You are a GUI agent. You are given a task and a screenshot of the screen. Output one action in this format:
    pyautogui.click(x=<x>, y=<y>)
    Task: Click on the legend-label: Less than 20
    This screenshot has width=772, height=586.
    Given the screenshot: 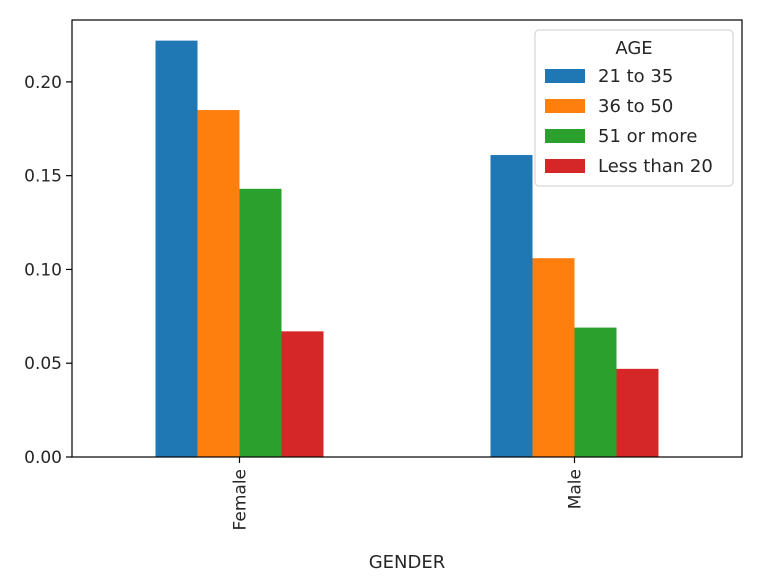 What is the action you would take?
    pyautogui.click(x=655, y=166)
    